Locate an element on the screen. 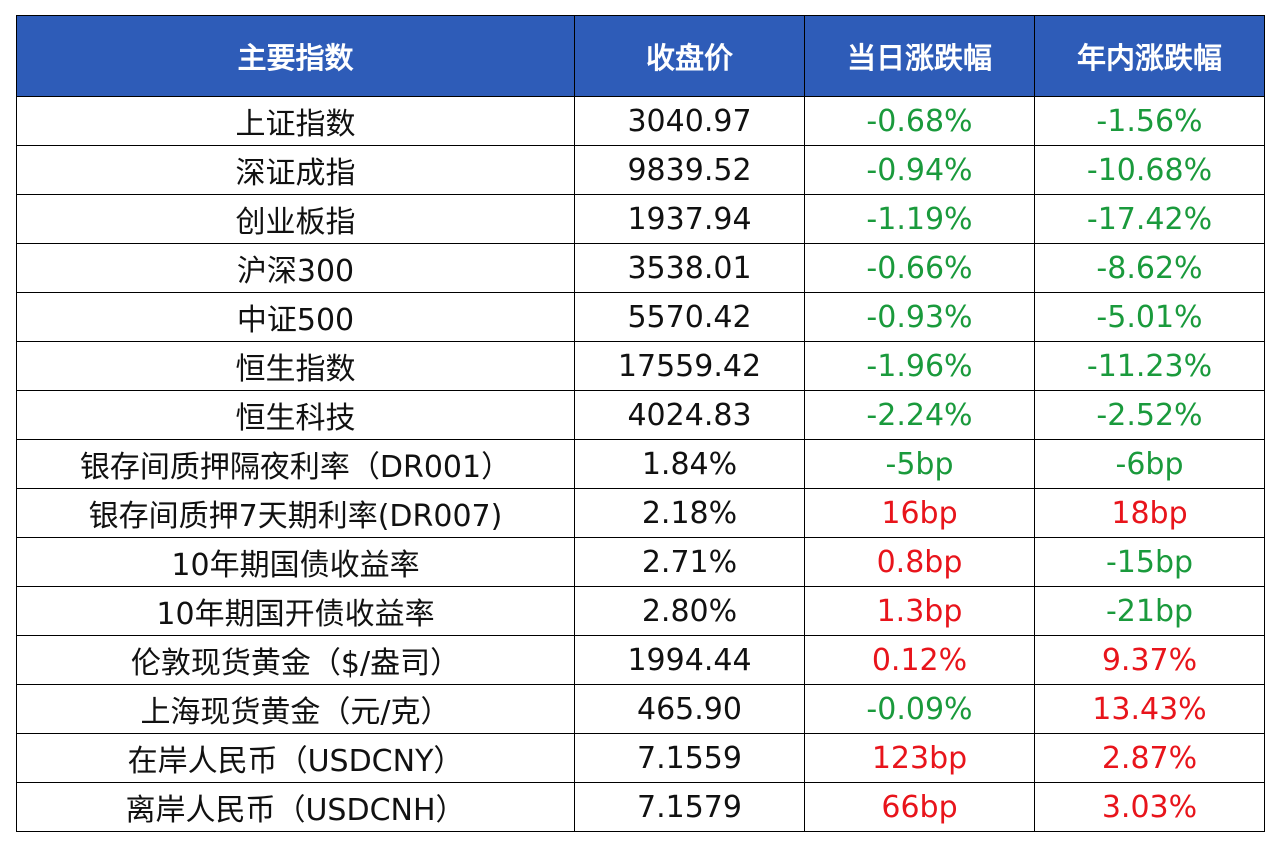 The image size is (1280, 862). cell-daily-change: -0.68% is located at coordinates (919, 121).